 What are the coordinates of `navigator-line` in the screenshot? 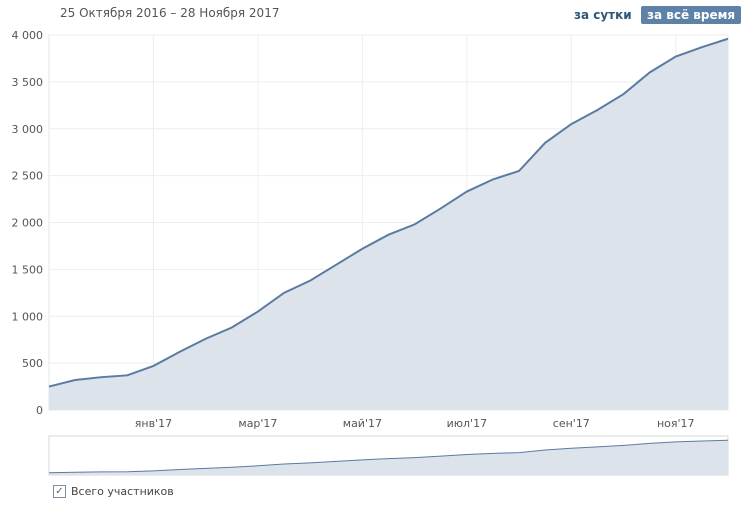 It's located at (388, 456).